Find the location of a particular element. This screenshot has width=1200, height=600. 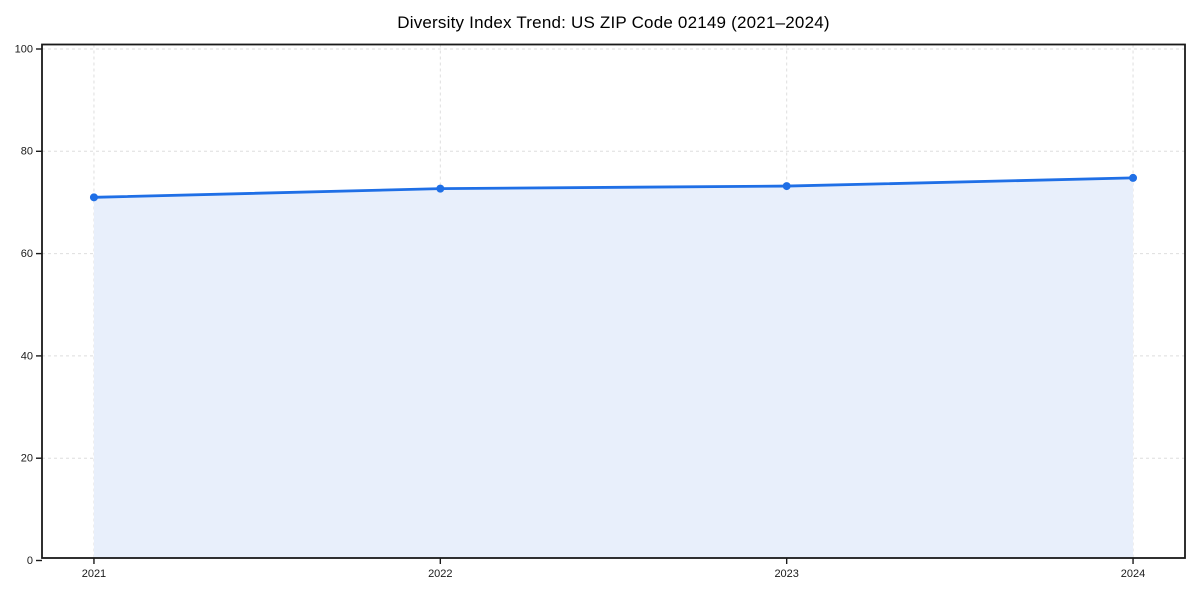

x-tick-label: 2022 is located at coordinates (440, 574).